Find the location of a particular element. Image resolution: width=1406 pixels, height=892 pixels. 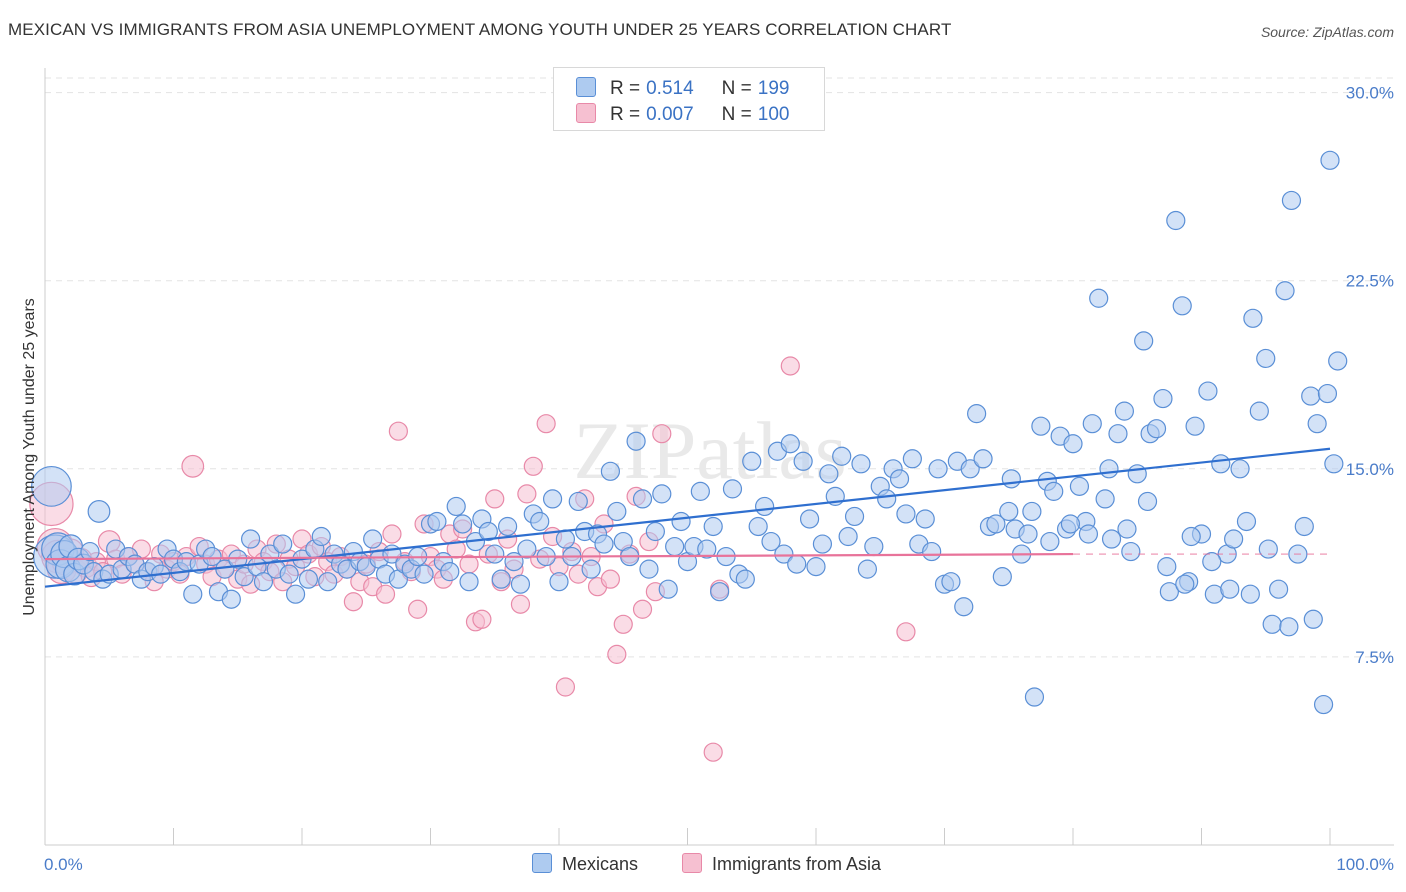

legend-item-mexicans: Mexicans is located at coordinates (585, 864).